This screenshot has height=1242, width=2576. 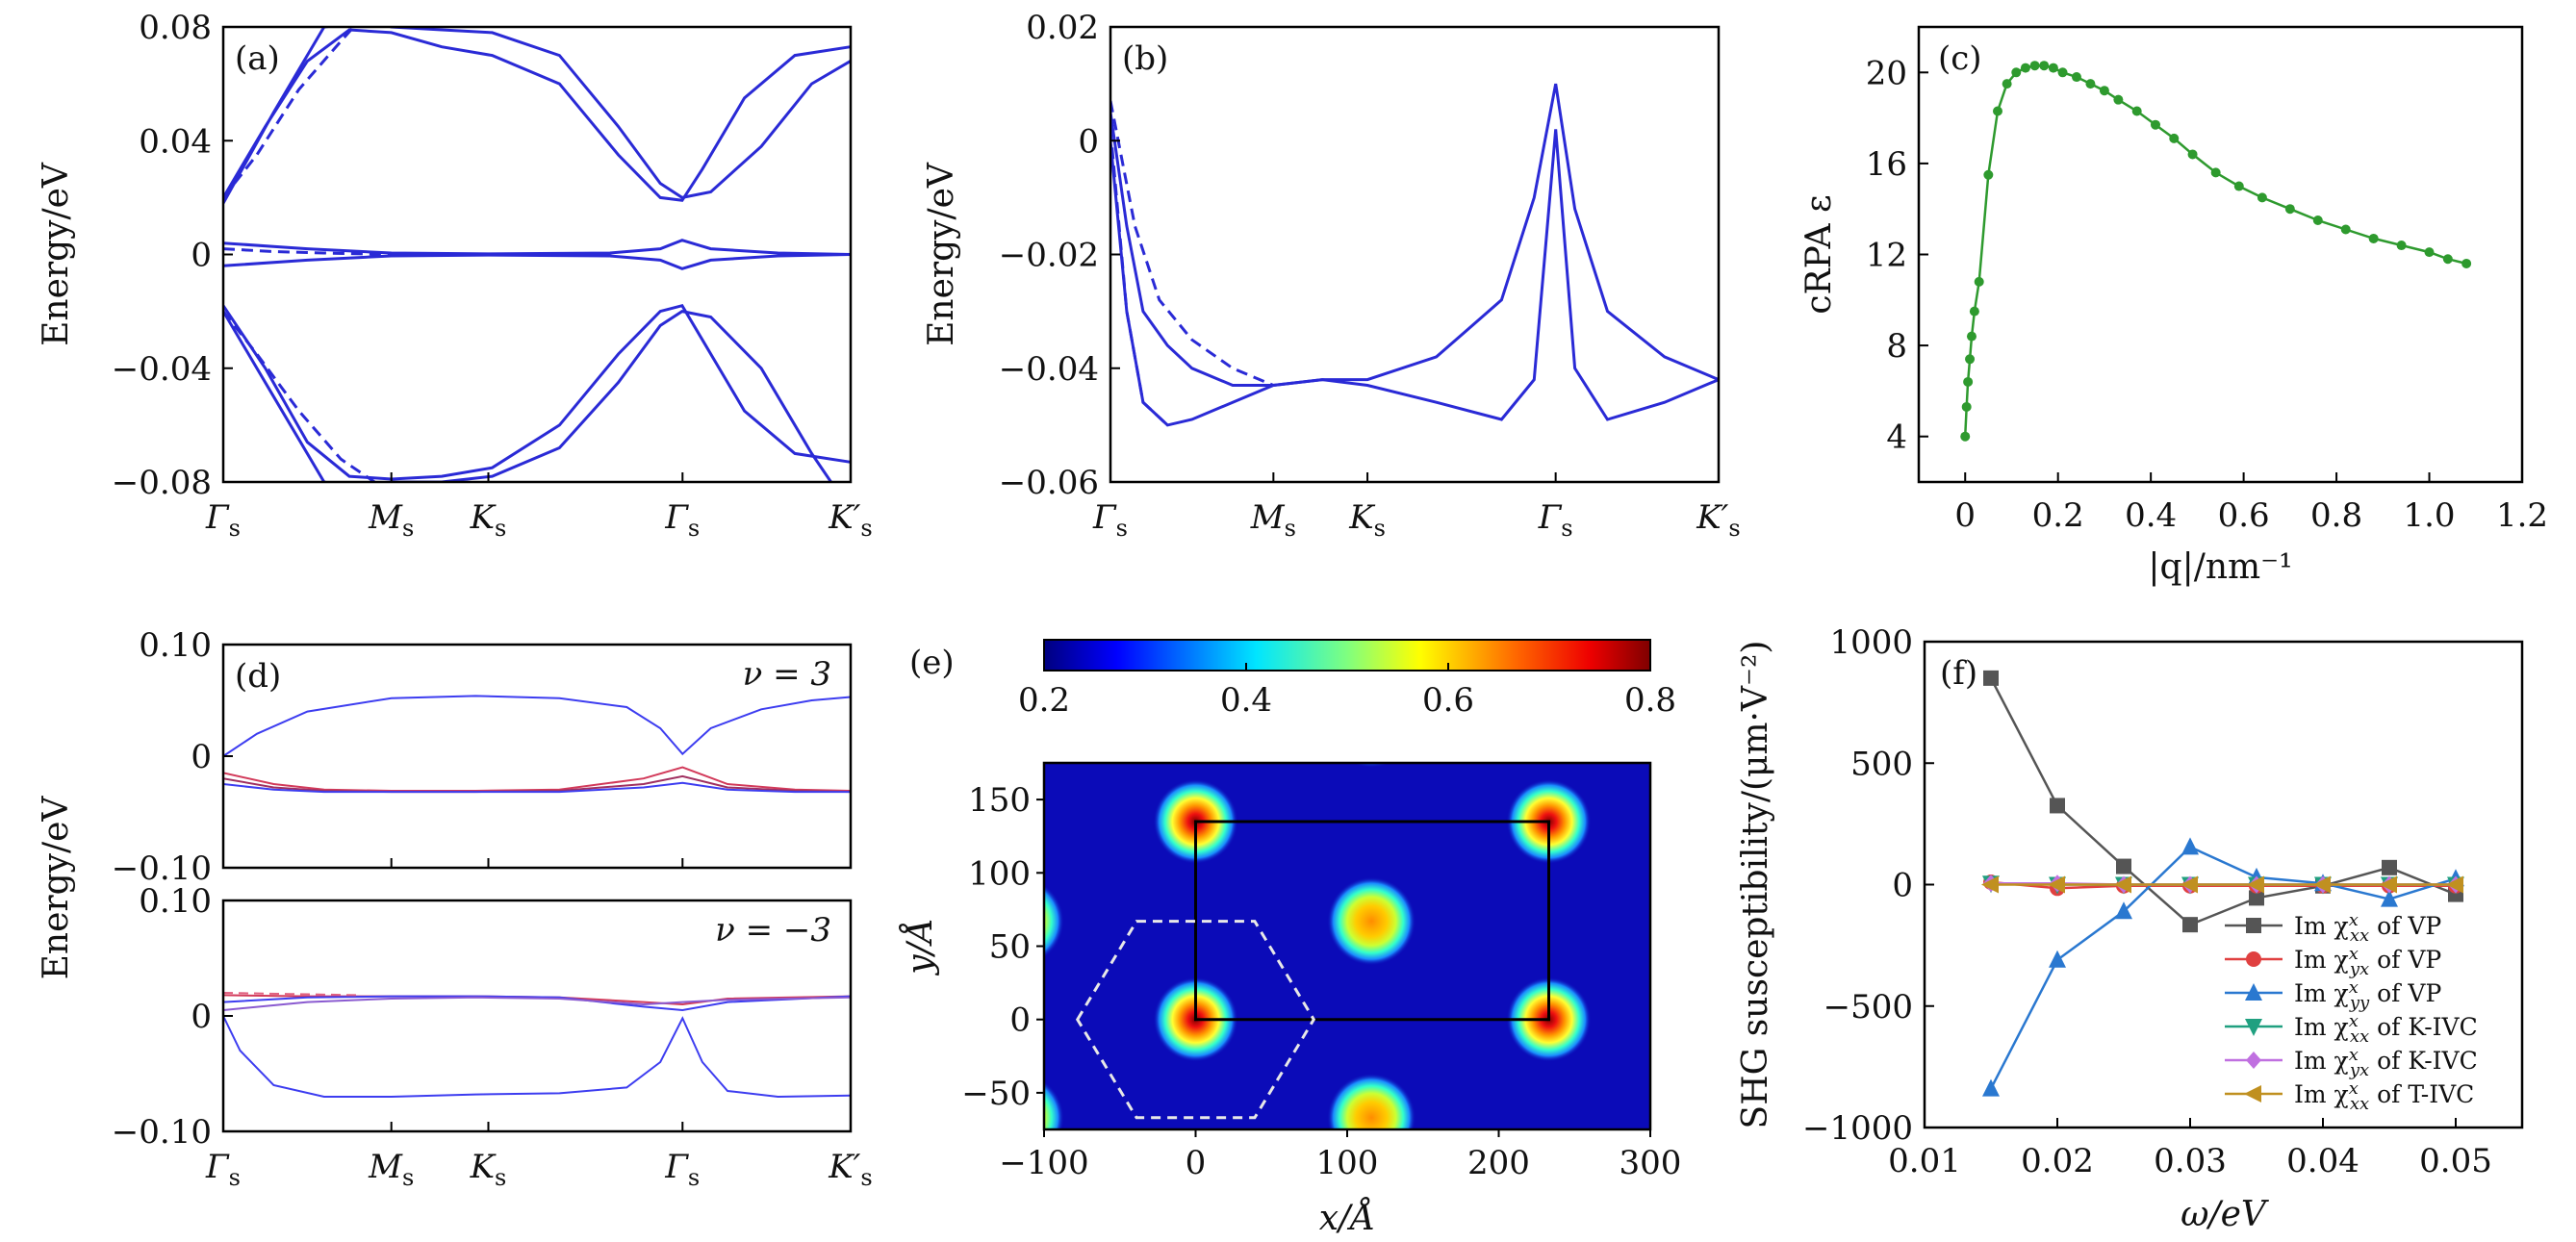 I want to click on marker-circle, so click(x=2253, y=959).